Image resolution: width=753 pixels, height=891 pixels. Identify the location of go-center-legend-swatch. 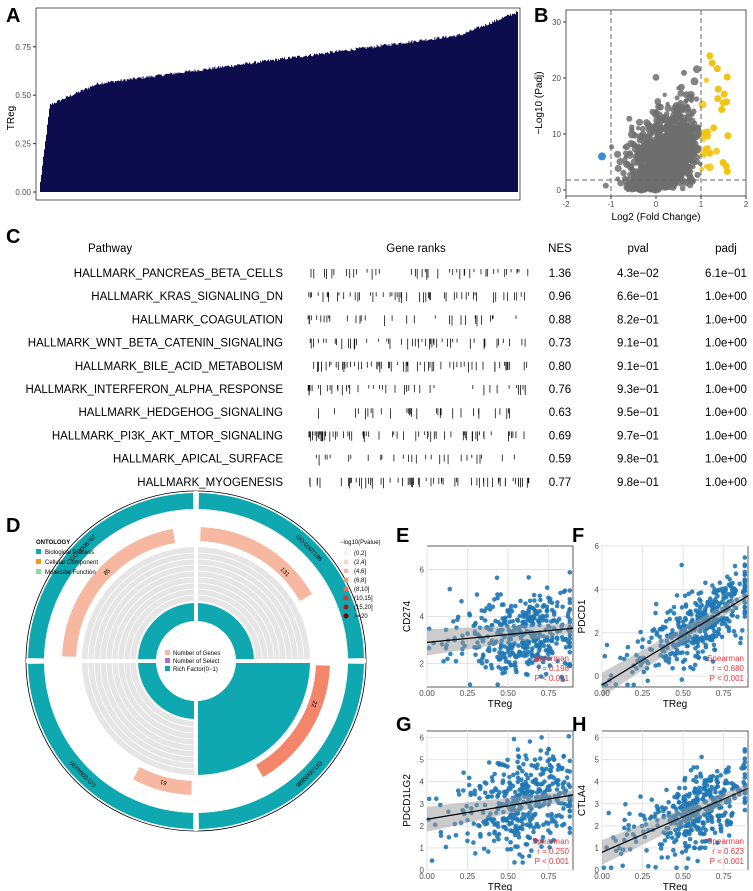
(167, 660).